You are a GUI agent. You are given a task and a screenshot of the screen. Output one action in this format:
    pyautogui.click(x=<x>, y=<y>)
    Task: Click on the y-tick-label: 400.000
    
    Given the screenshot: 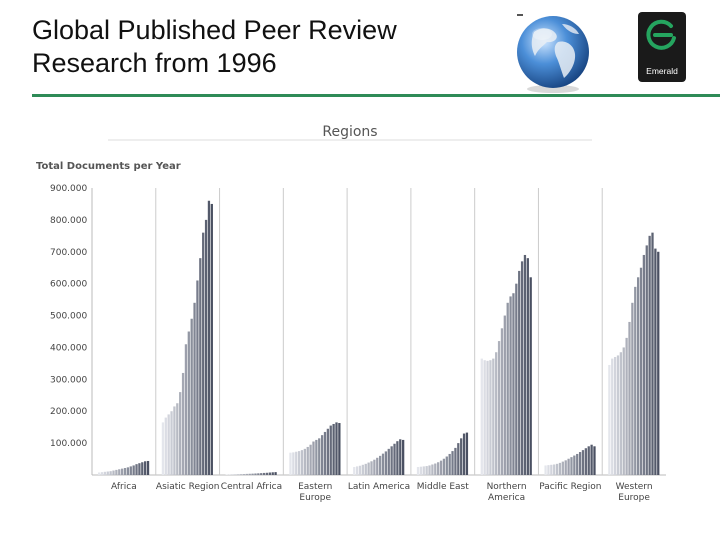 What is the action you would take?
    pyautogui.click(x=68, y=348)
    